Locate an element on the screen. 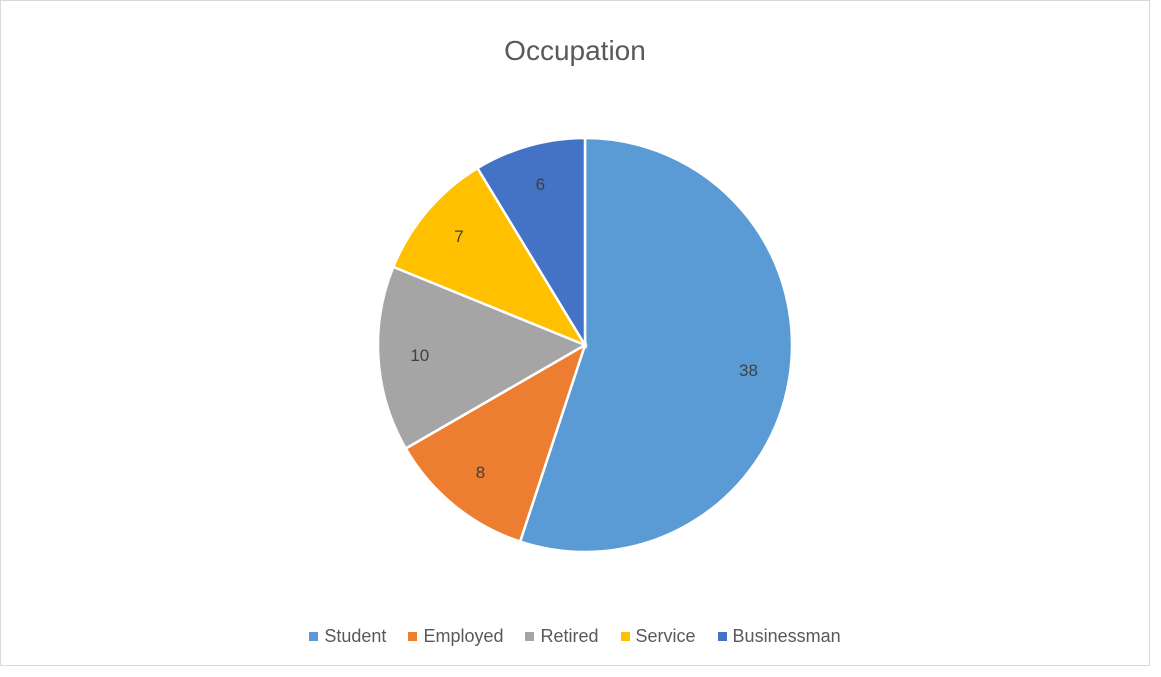 This screenshot has width=1161, height=677. data-label: 6 is located at coordinates (540, 184).